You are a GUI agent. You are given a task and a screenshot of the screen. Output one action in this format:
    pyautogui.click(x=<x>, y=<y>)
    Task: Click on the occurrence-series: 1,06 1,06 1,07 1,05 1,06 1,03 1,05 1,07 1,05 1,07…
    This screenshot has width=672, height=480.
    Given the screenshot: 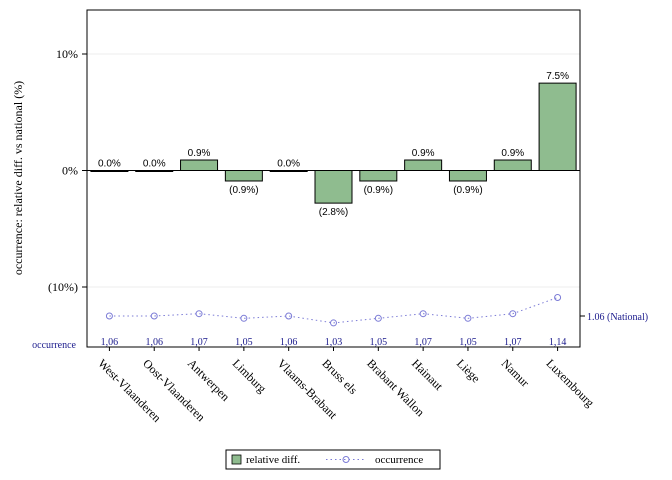 What is the action you would take?
    pyautogui.click(x=343, y=321)
    